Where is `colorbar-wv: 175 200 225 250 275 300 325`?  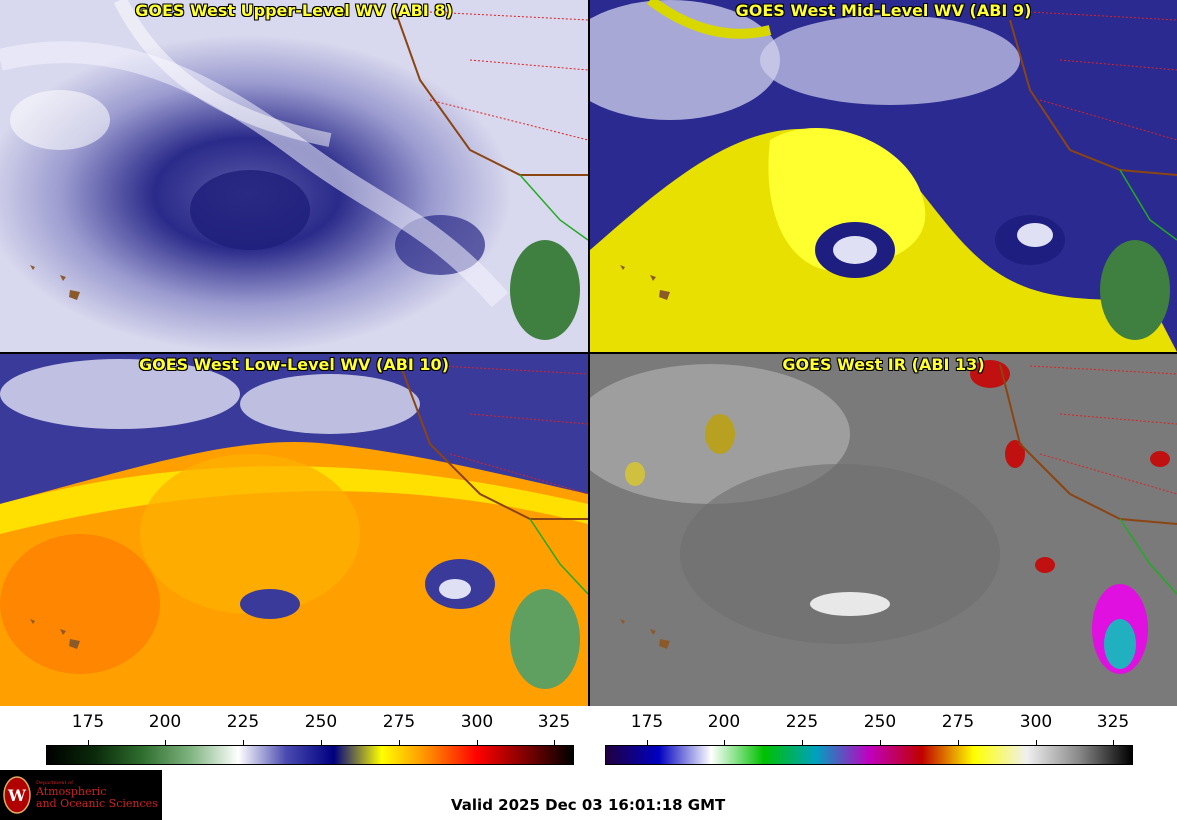 colorbar-wv: 175 200 225 250 275 300 325 is located at coordinates (310, 741).